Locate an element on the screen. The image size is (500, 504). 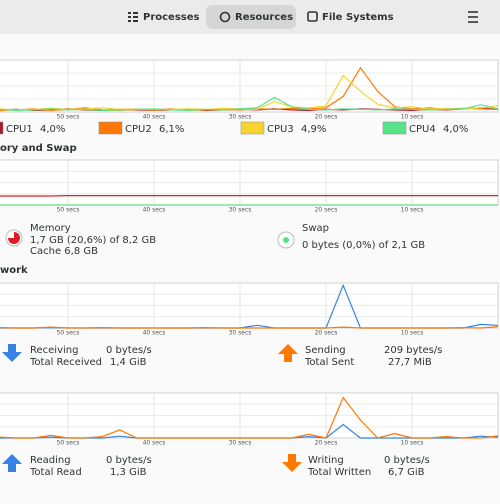
memory-icon is located at coordinates (14, 238).